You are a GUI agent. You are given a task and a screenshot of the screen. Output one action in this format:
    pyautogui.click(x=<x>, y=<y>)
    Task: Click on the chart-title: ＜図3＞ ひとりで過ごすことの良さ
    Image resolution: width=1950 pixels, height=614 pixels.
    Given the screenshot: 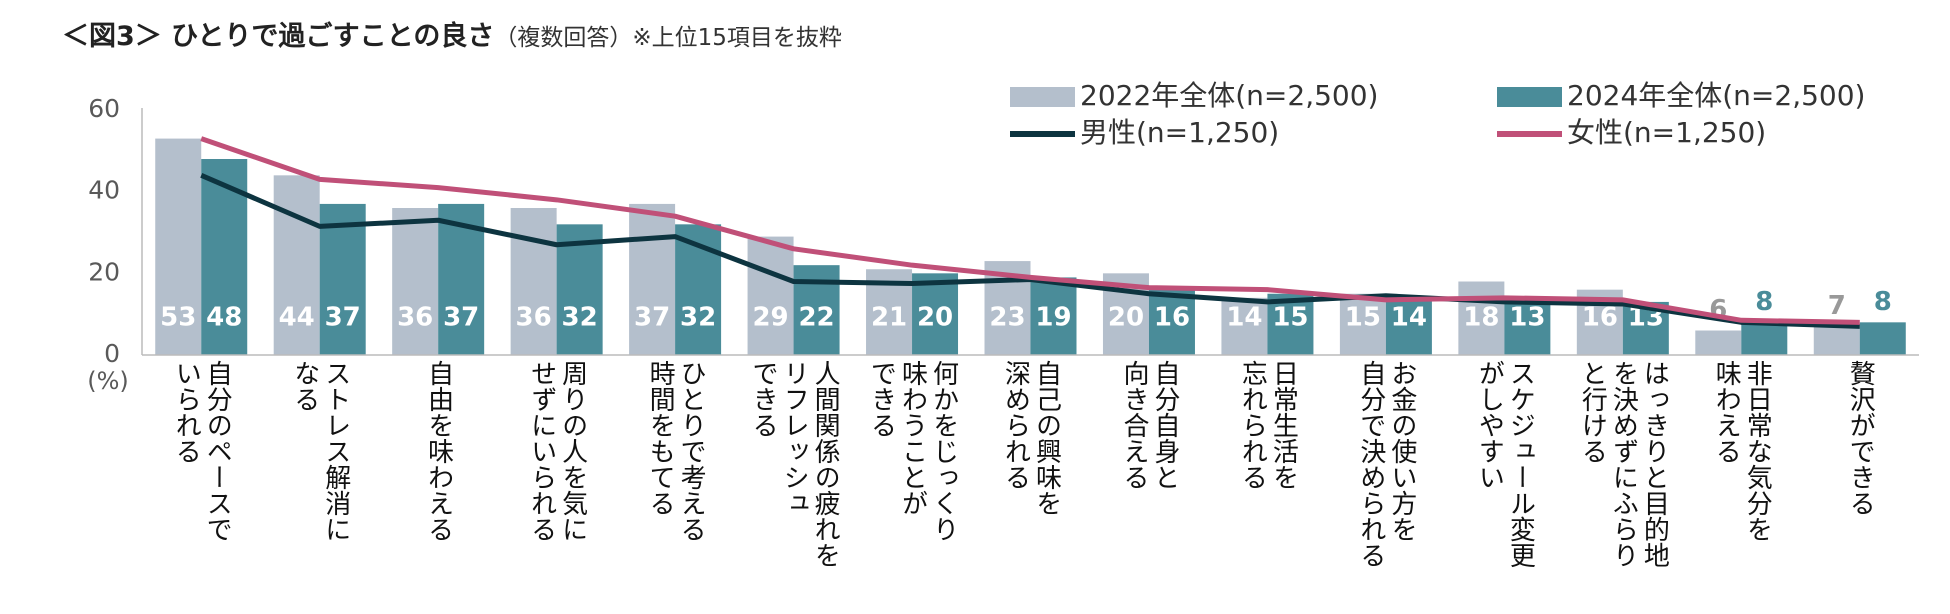 What is the action you would take?
    pyautogui.click(x=278, y=36)
    